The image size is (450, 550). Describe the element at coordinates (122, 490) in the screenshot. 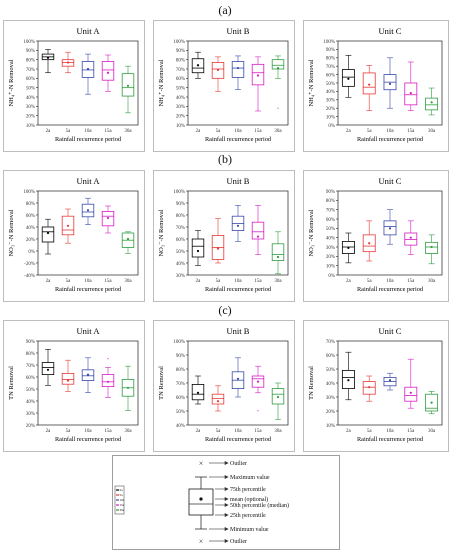

I see `legend-label-2a: 2a` at that location.